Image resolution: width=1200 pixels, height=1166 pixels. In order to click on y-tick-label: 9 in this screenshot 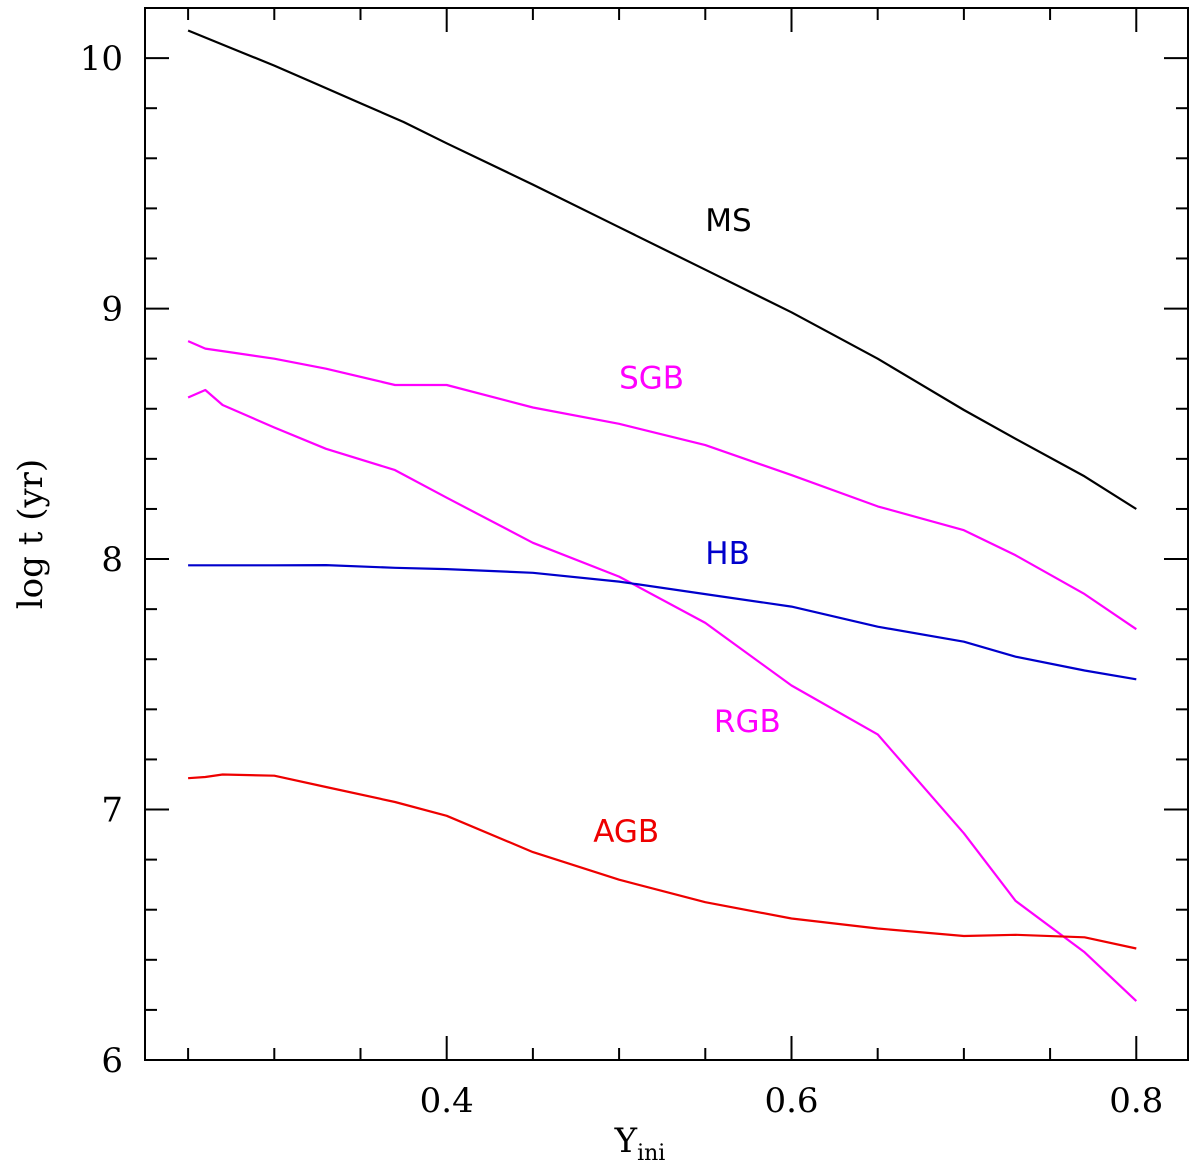, I will do `click(112, 310)`.